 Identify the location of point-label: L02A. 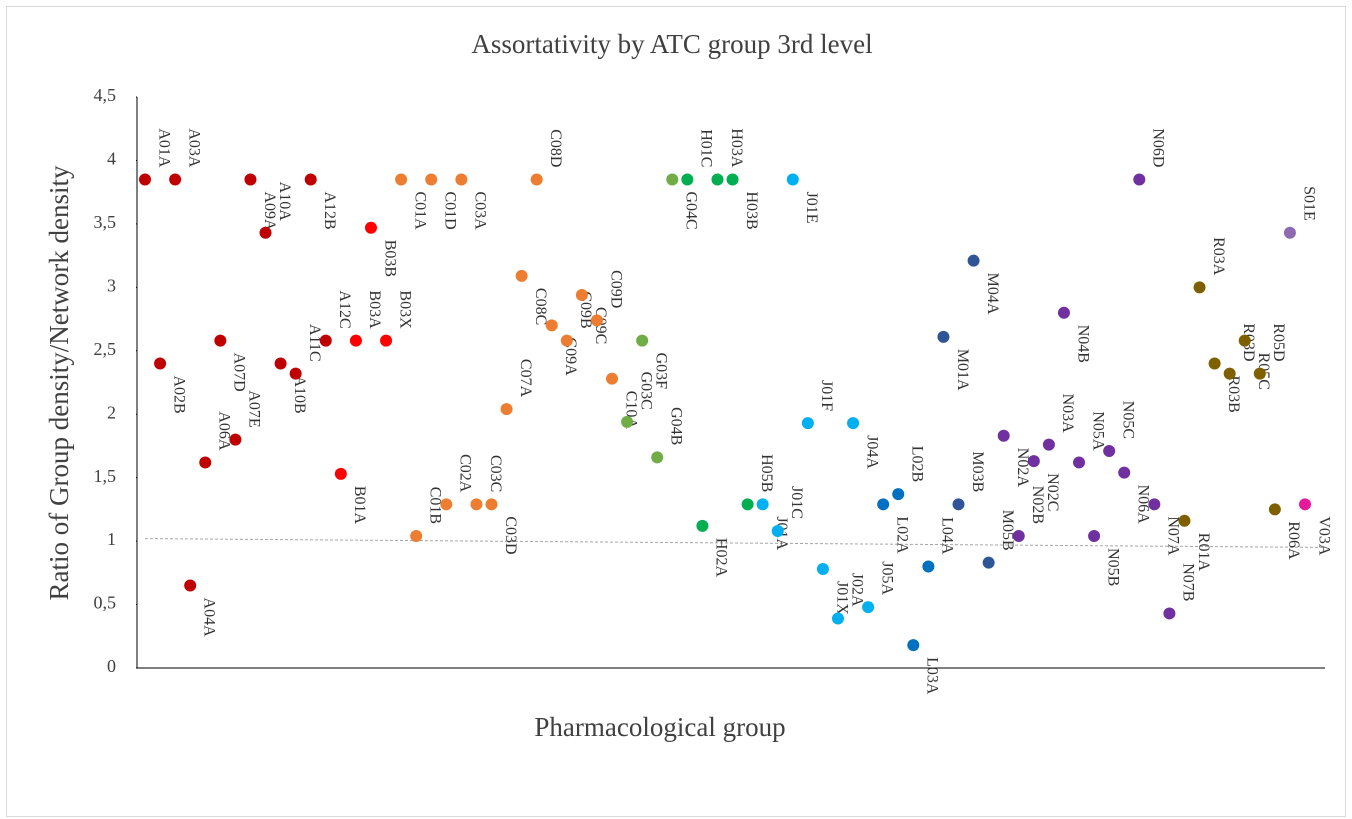
(902, 535).